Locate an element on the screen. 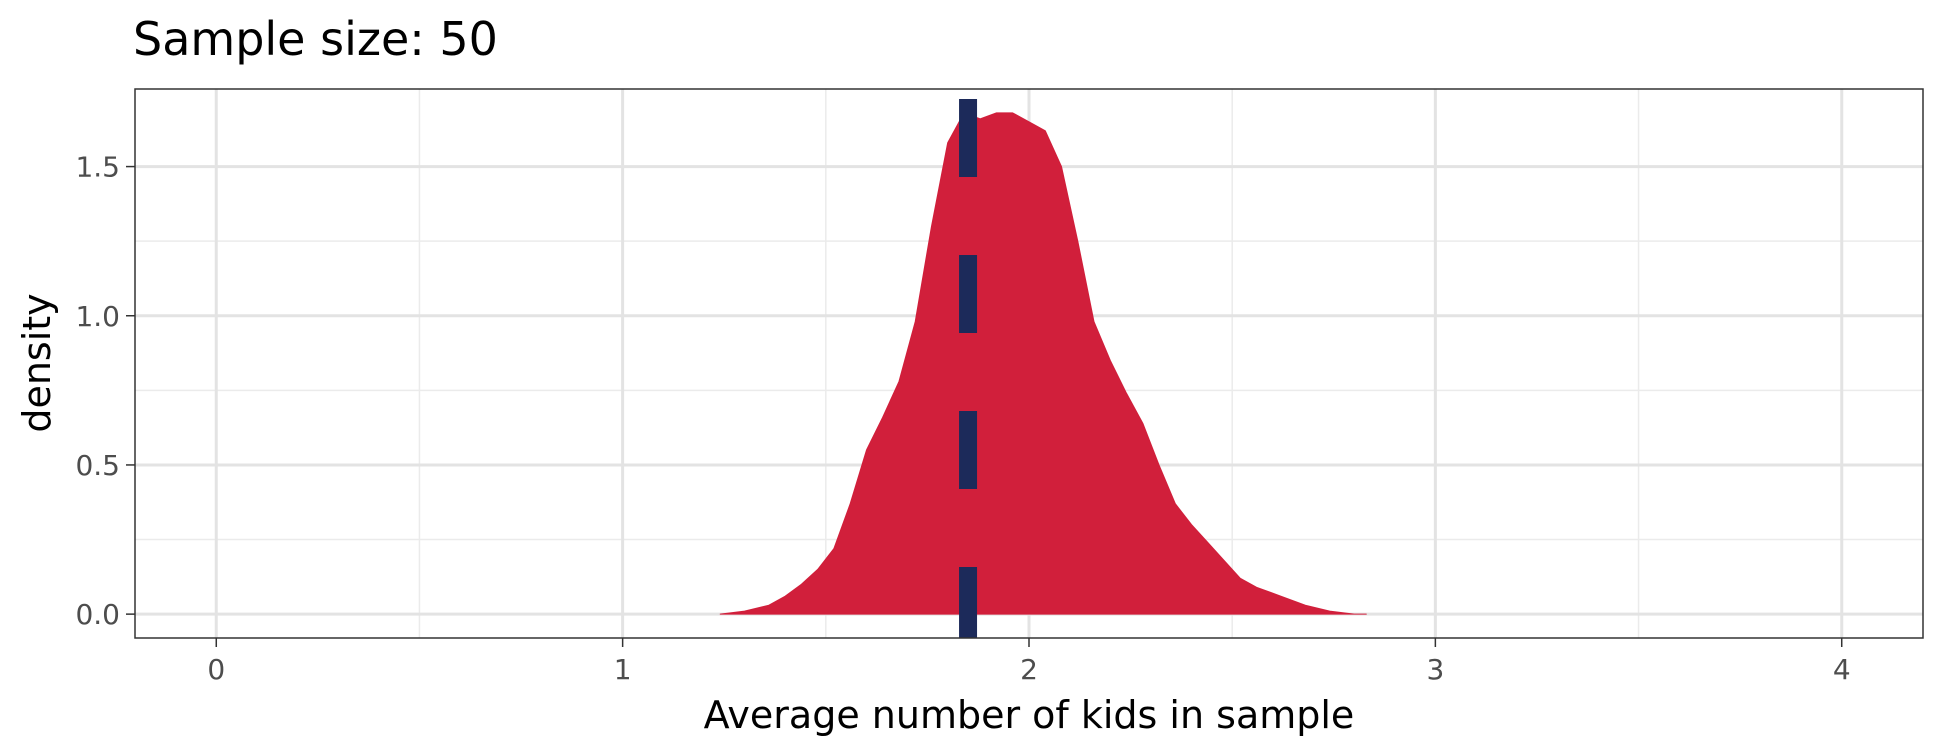 This screenshot has width=1944, height=756. x-tick-label: 0 is located at coordinates (216, 669).